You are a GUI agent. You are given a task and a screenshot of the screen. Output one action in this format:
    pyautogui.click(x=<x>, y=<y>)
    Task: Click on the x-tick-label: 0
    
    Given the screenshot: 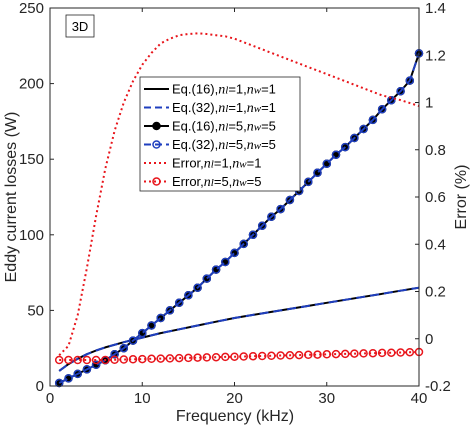 What is the action you would take?
    pyautogui.click(x=50, y=398)
    